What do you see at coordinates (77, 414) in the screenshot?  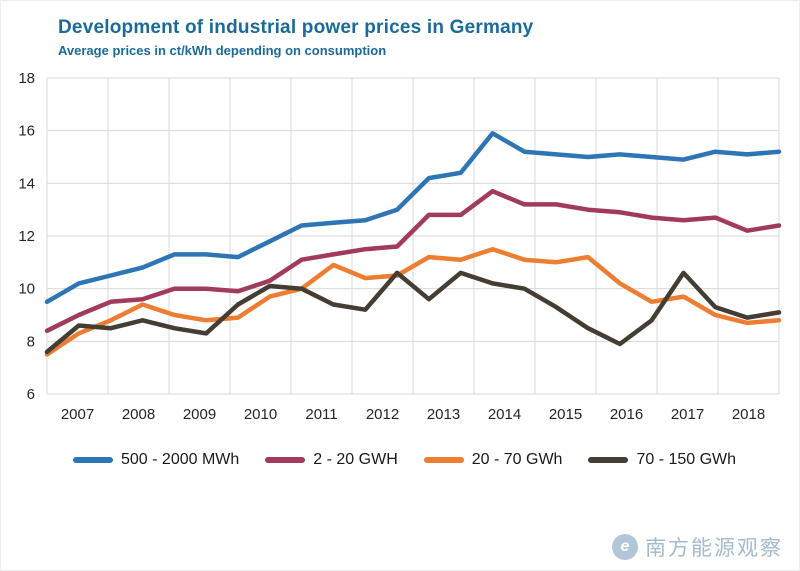 I see `svg-text: 2007` at bounding box center [77, 414].